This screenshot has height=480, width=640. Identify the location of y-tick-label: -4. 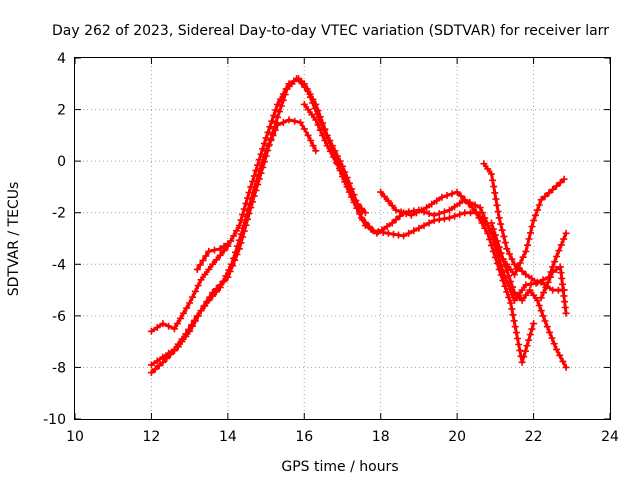
(59, 265).